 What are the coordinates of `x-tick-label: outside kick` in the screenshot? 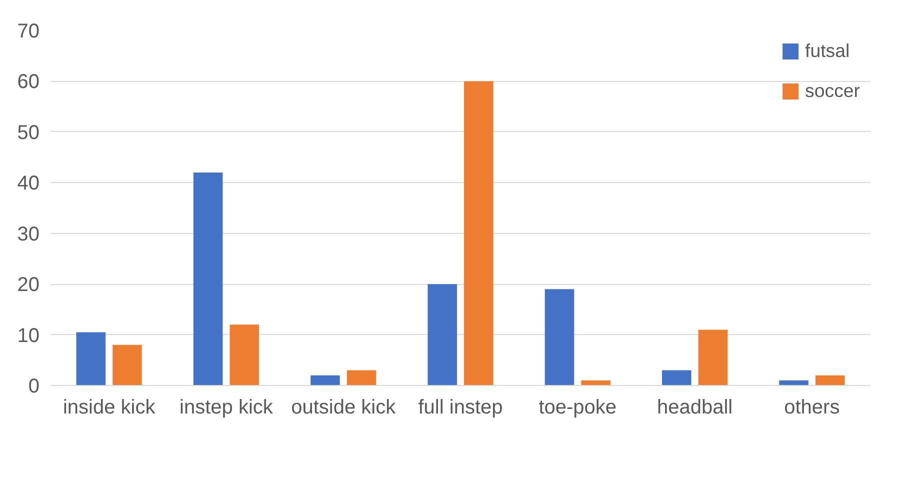 It's located at (344, 407).